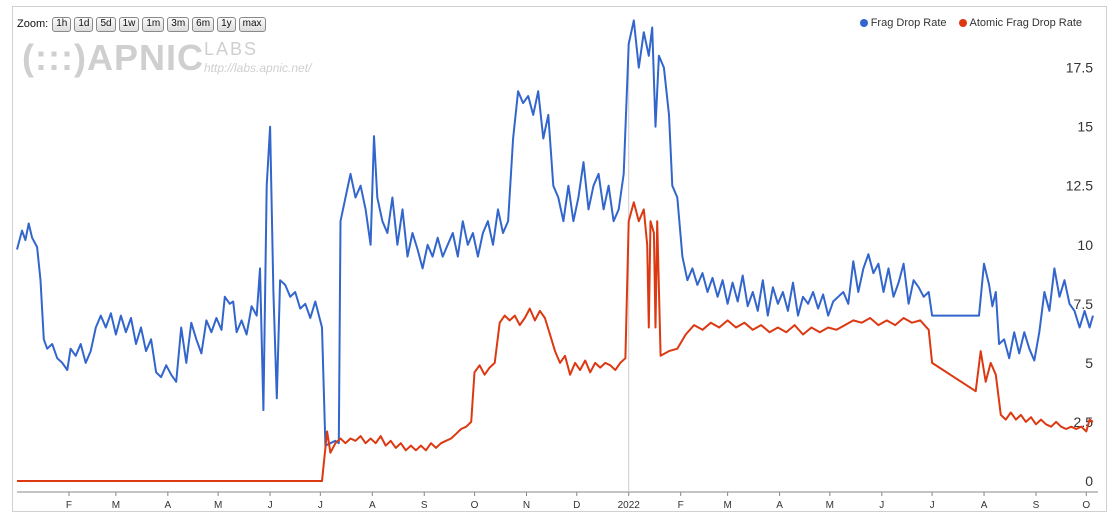 The height and width of the screenshot is (519, 1118). What do you see at coordinates (1085, 245) in the screenshot?
I see `y-tick-label: 10` at bounding box center [1085, 245].